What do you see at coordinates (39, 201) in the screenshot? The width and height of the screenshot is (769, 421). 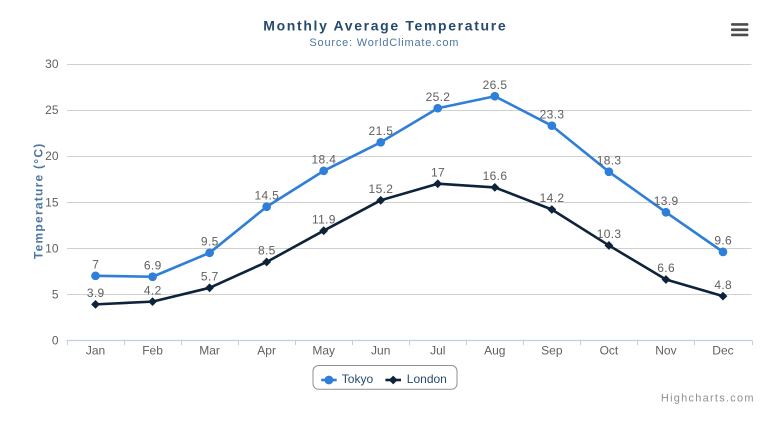 I see `svg-text: Temperature (°C)` at bounding box center [39, 201].